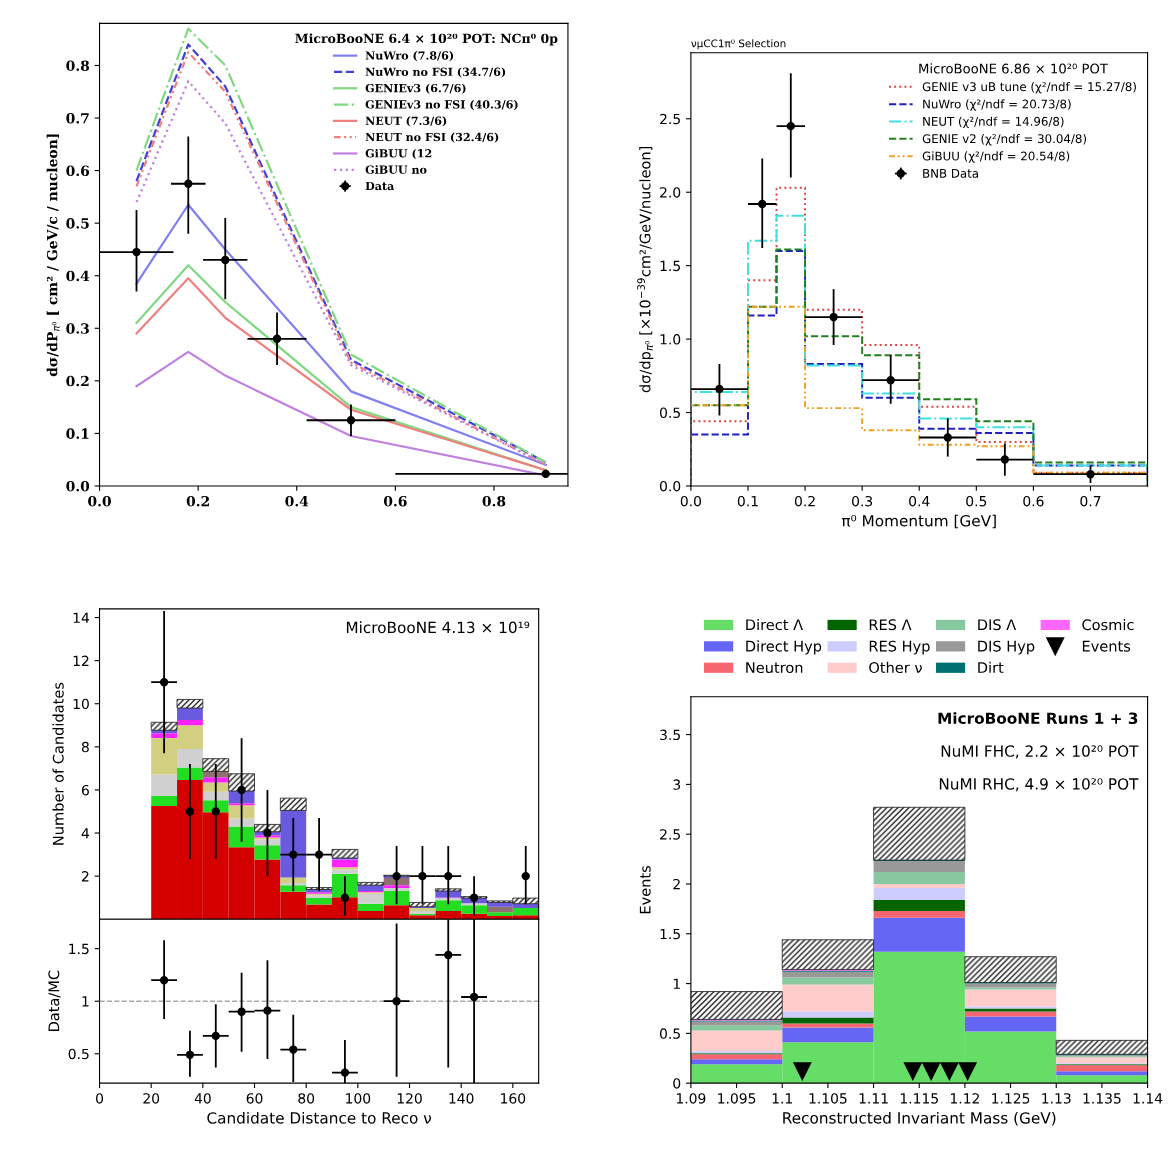  Describe the element at coordinates (1056, 1098) in the screenshot. I see `x-tick-label: 1.13` at that location.